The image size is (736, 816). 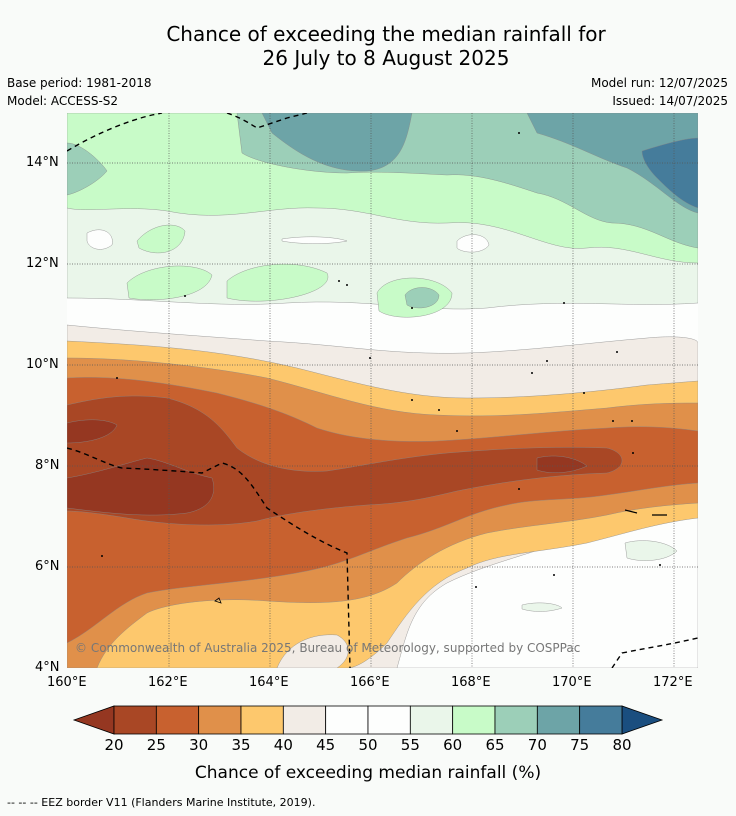 I want to click on colorbar-tick-label: 80, so click(x=621, y=745).